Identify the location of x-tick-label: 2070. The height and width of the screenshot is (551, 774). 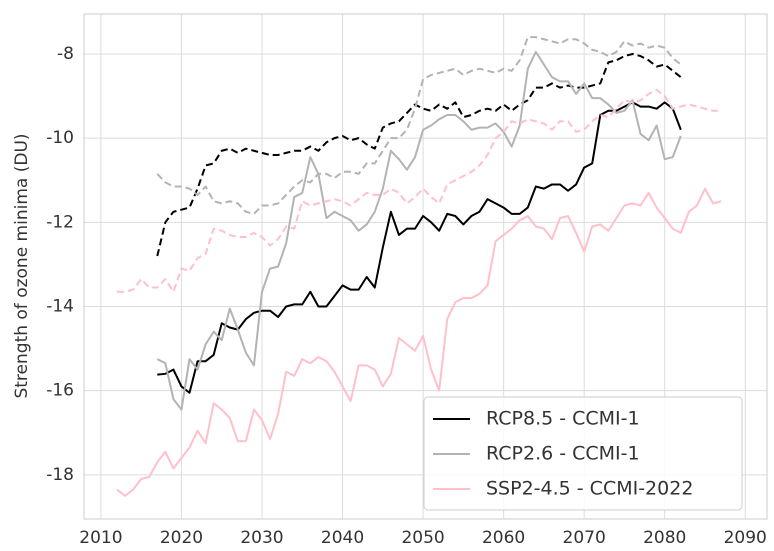
(584, 538).